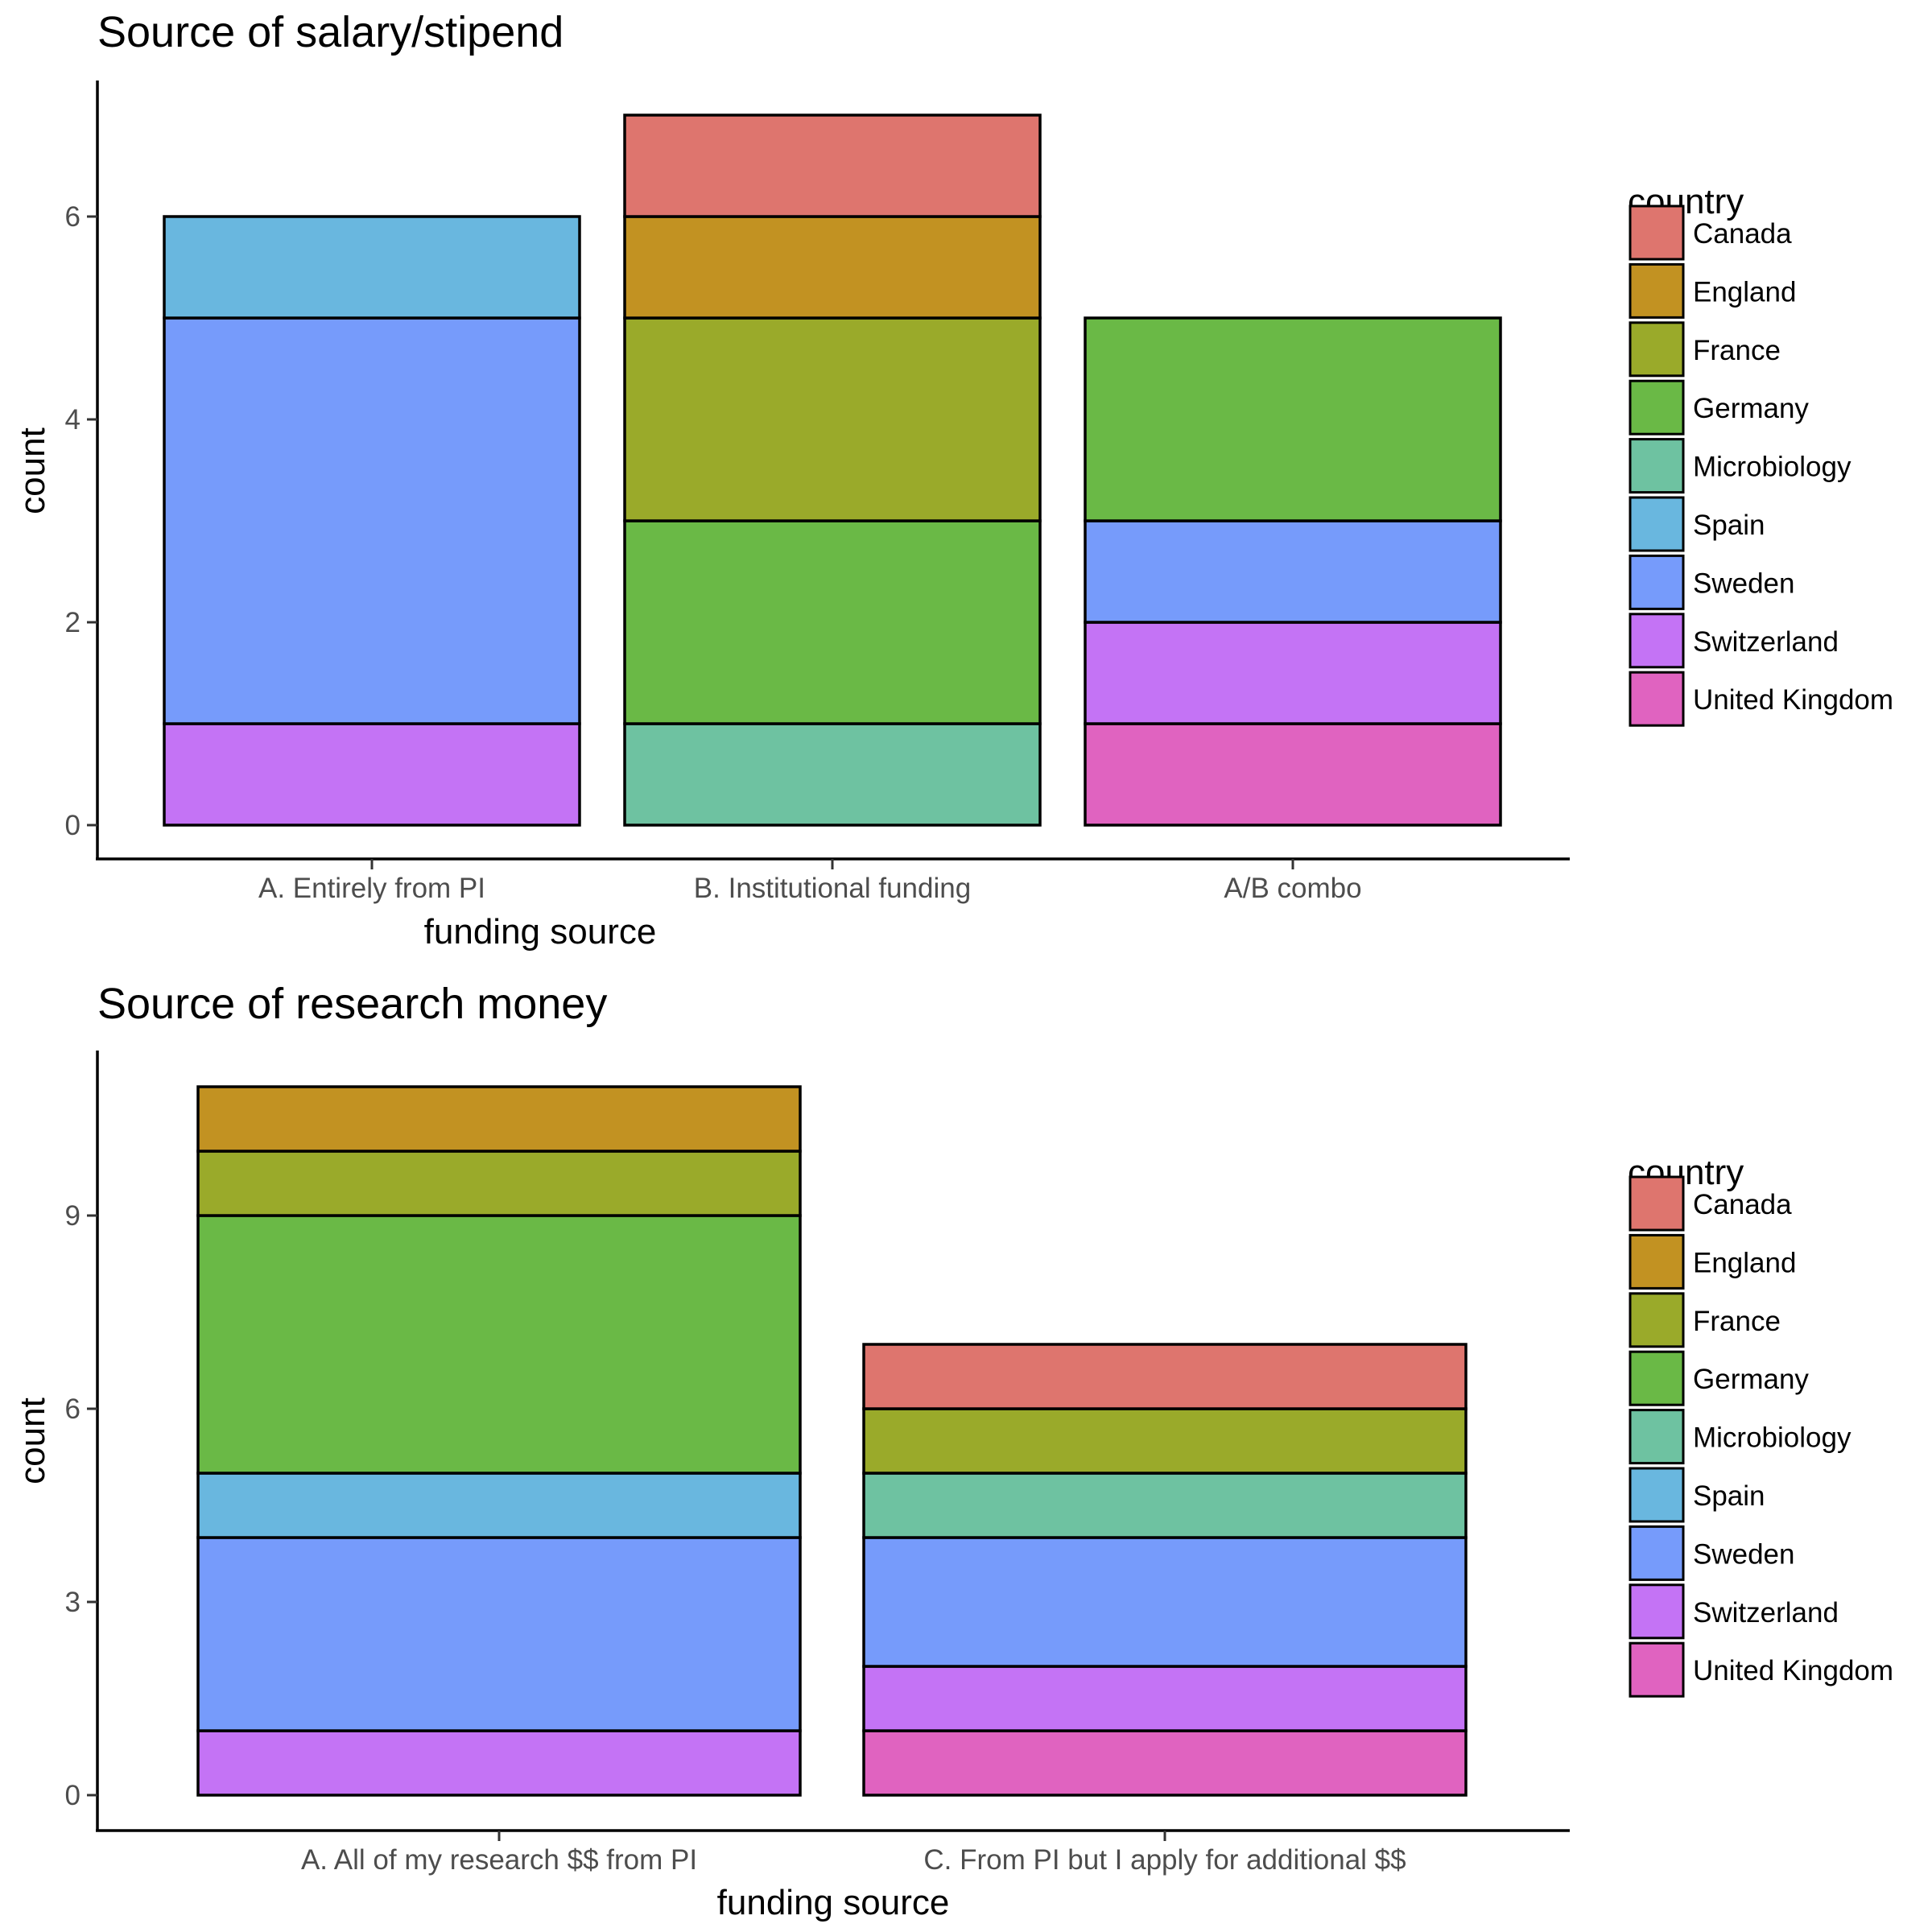 Image resolution: width=1932 pixels, height=1932 pixels. What do you see at coordinates (832, 888) in the screenshot?
I see `x-tick-label: B. Institutional funding` at bounding box center [832, 888].